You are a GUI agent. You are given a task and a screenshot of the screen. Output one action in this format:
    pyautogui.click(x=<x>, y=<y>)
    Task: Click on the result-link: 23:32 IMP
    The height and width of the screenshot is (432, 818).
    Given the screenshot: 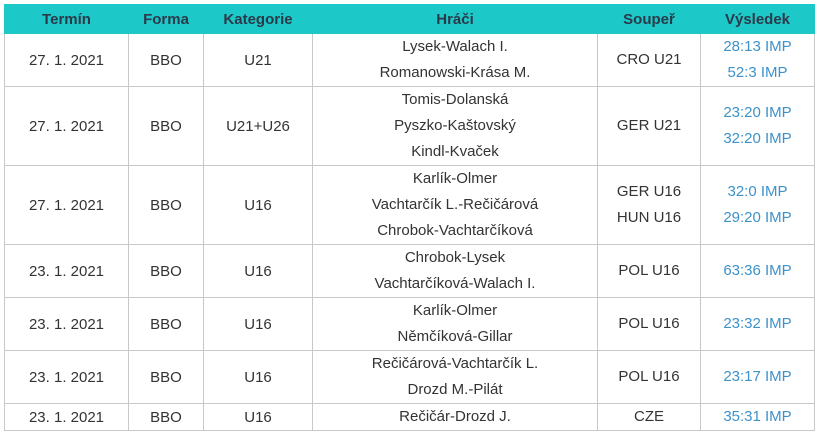 What is the action you would take?
    pyautogui.click(x=757, y=323)
    